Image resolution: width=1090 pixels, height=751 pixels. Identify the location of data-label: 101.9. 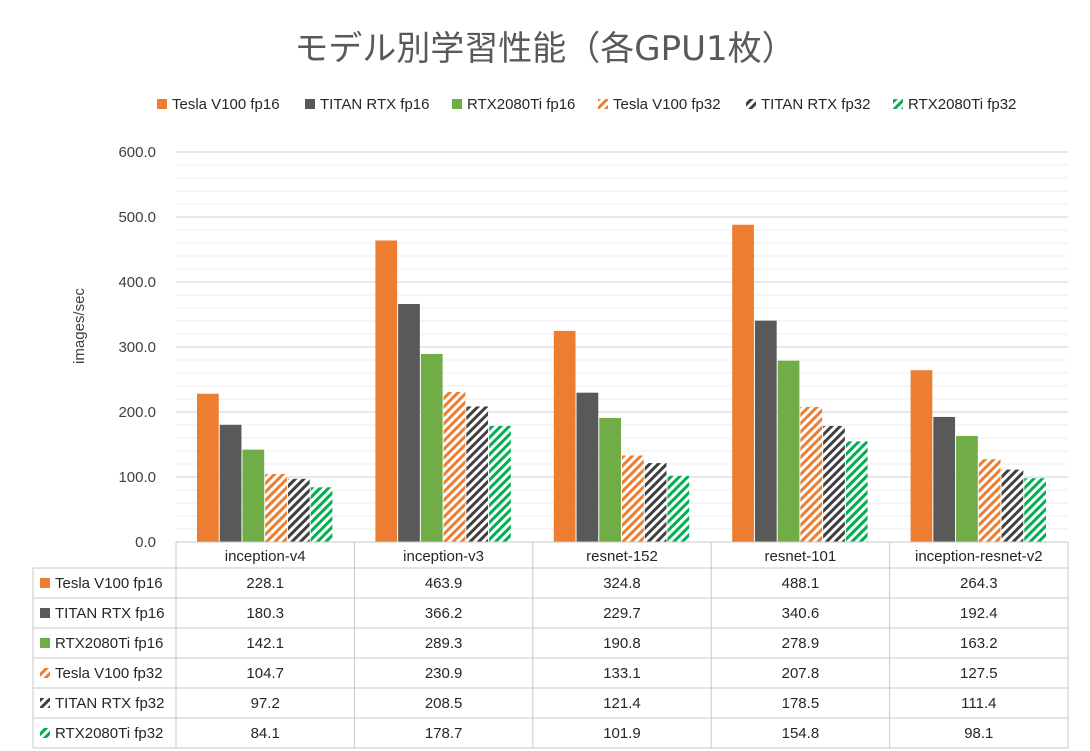
(622, 733).